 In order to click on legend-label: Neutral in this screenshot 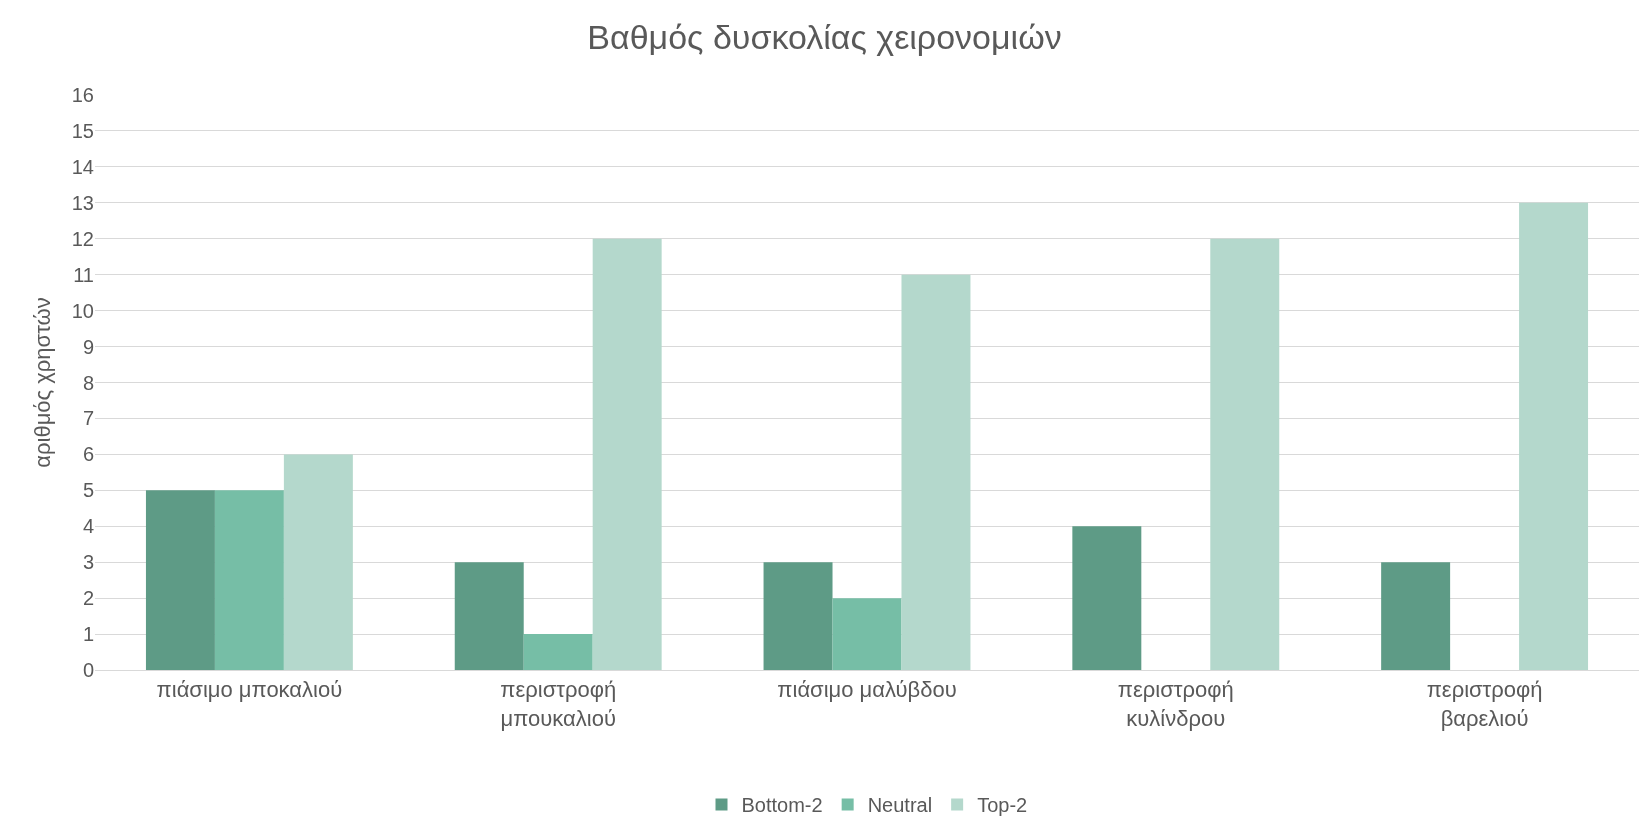, I will do `click(900, 805)`.